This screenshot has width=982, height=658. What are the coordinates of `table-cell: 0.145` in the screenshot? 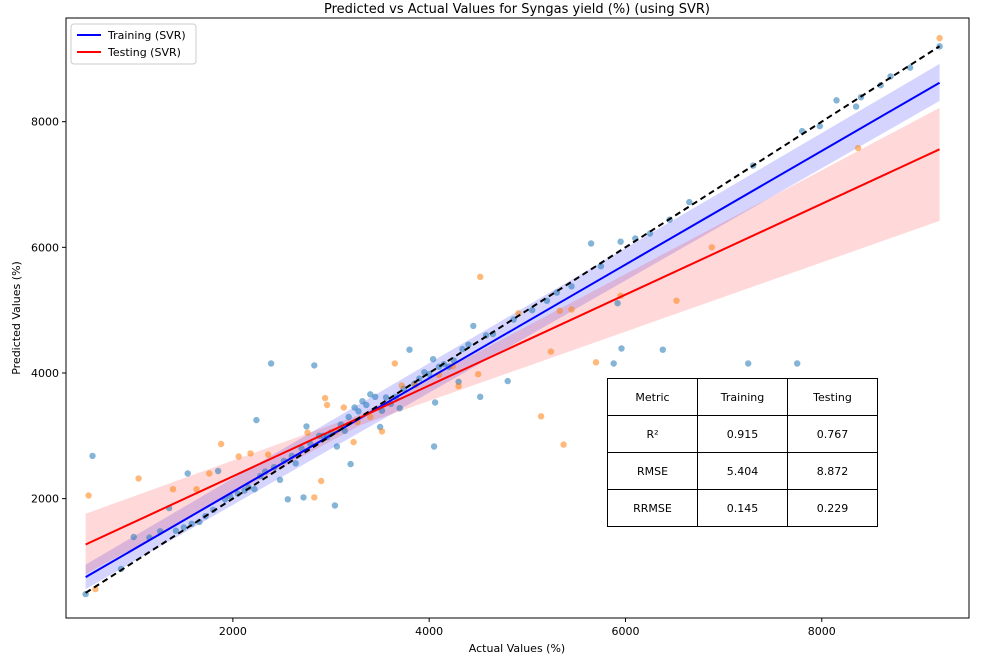 It's located at (742, 508).